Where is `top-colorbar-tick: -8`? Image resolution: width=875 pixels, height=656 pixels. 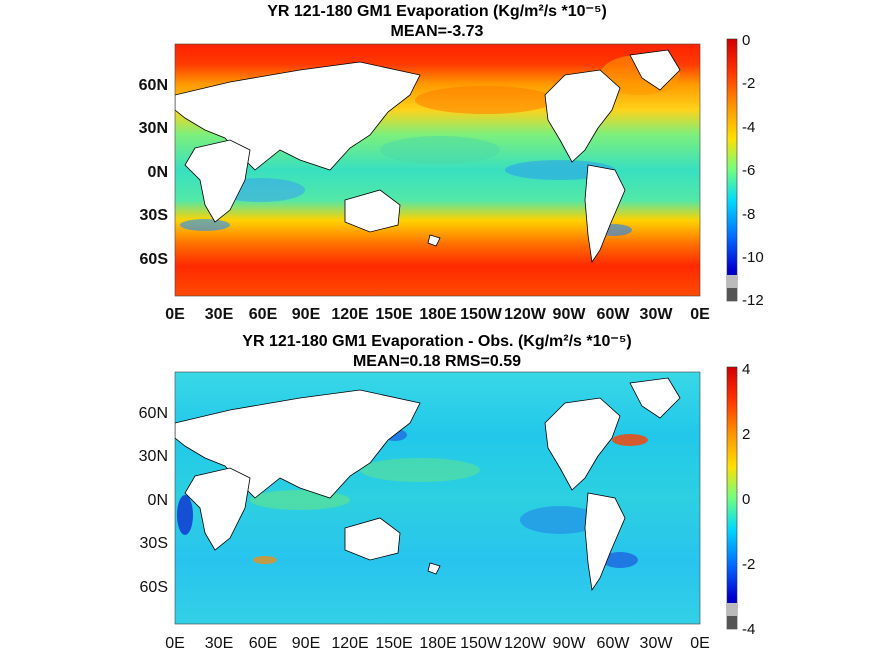
top-colorbar-tick: -8 is located at coordinates (748, 214).